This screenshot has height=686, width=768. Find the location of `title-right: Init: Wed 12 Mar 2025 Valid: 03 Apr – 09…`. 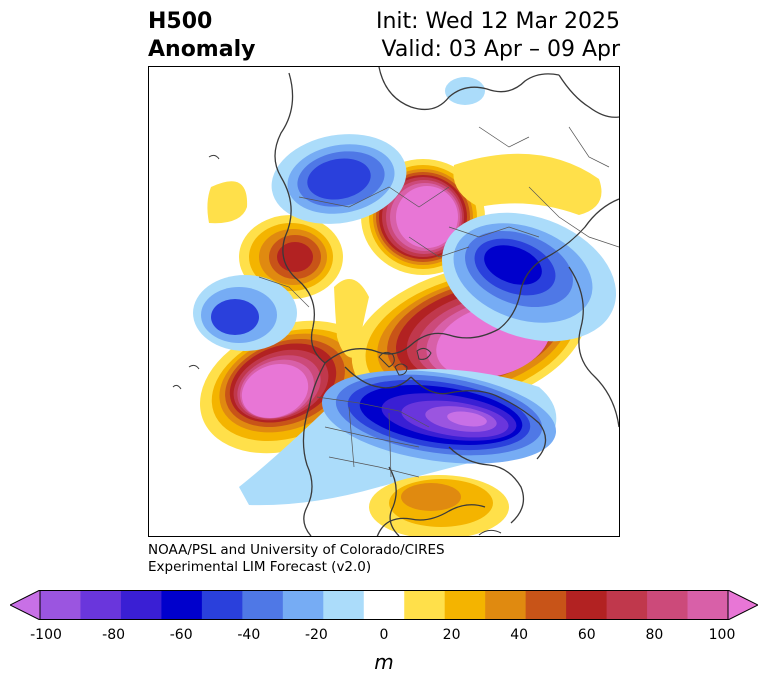

title-right: Init: Wed 12 Mar 2025 Valid: 03 Apr – 09… is located at coordinates (498, 36).